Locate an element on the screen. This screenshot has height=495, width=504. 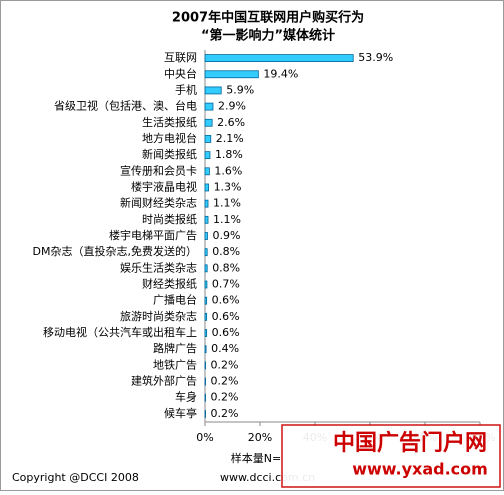
y-tick-label: 广播电台 is located at coordinates (175, 300).